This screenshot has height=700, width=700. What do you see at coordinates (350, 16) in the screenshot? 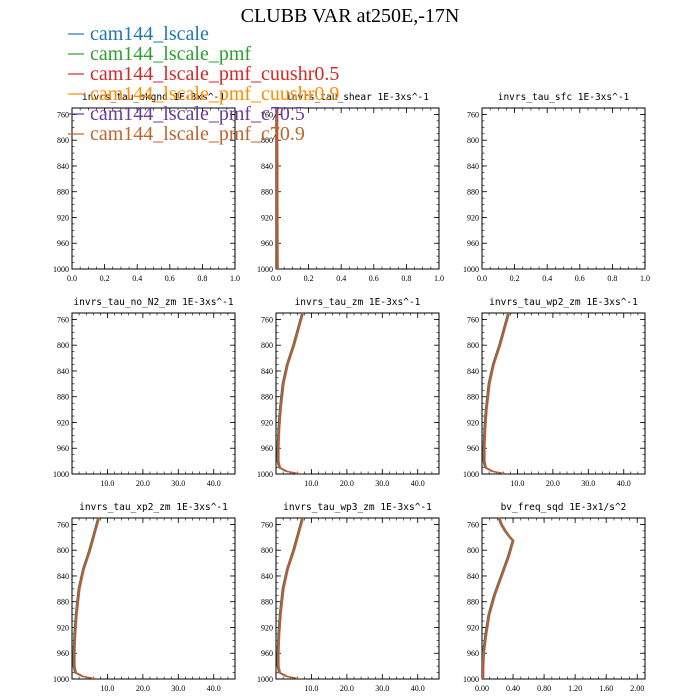
I see `figure-title: CLUBB VAR at250E,-17N` at bounding box center [350, 16].